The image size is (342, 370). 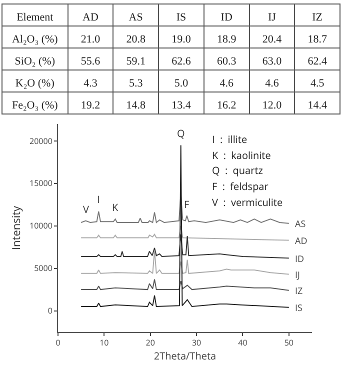 What do you see at coordinates (136, 61) in the screenshot?
I see `text: 59.1` at bounding box center [136, 61].